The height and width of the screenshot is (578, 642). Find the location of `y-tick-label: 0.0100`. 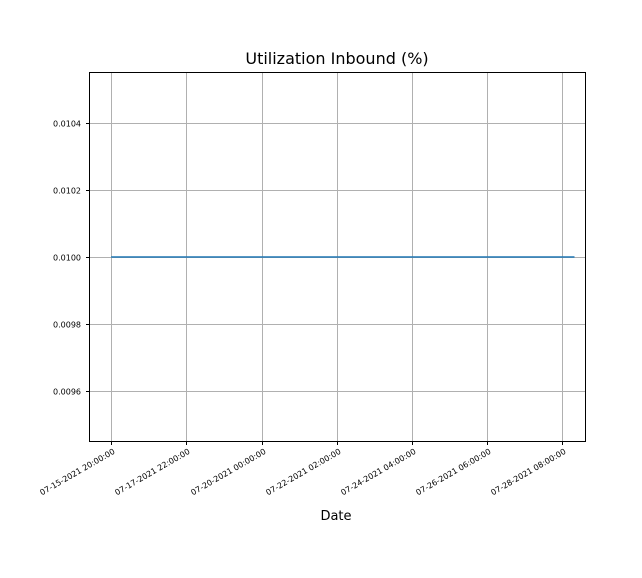

y-tick-label: 0.0100 is located at coordinates (67, 258).